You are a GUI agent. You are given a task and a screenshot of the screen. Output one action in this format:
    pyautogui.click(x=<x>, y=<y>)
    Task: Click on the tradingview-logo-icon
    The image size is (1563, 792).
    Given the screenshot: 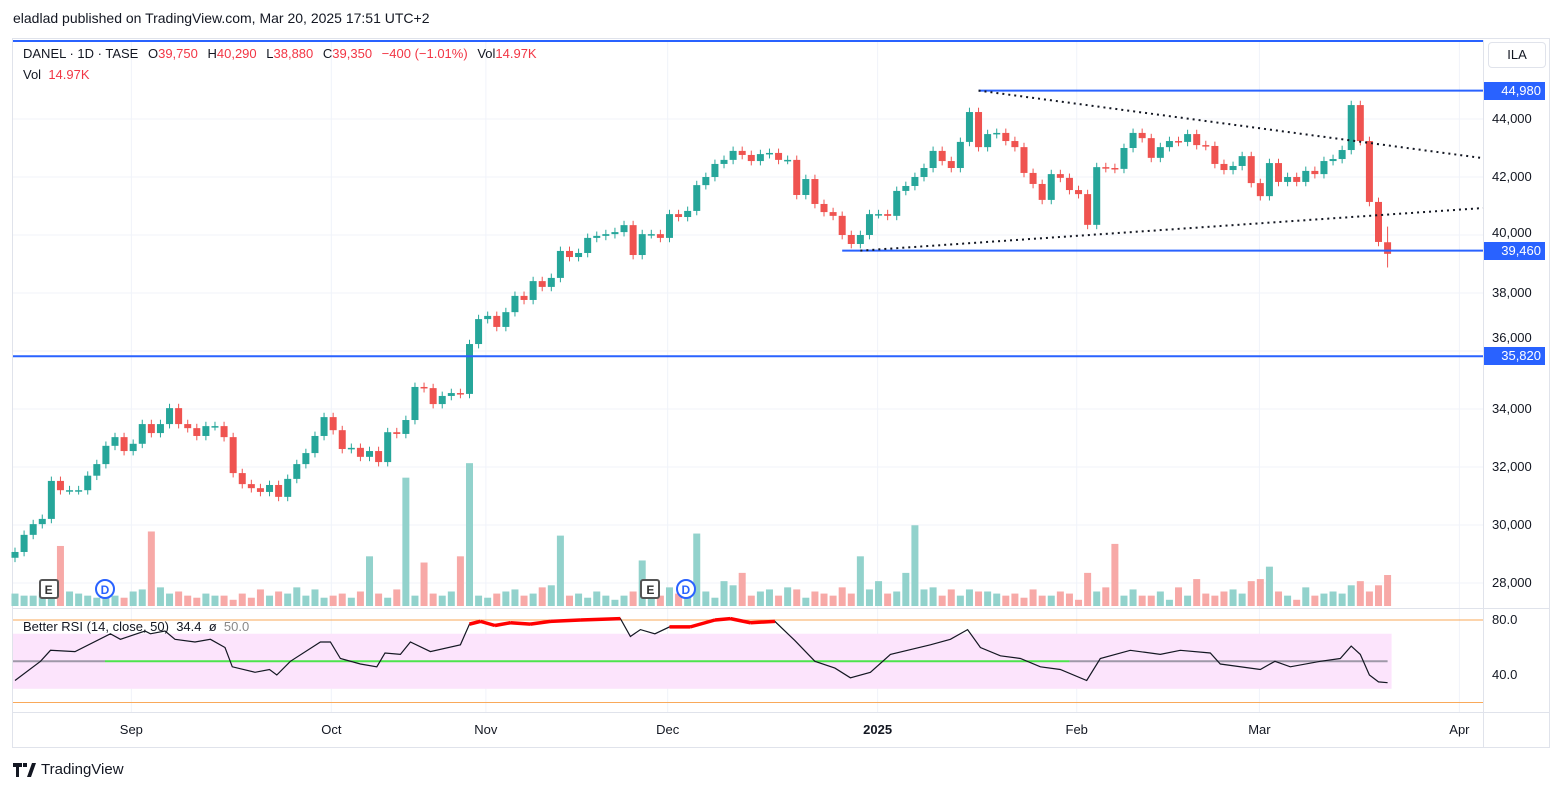 What is the action you would take?
    pyautogui.click(x=24, y=769)
    